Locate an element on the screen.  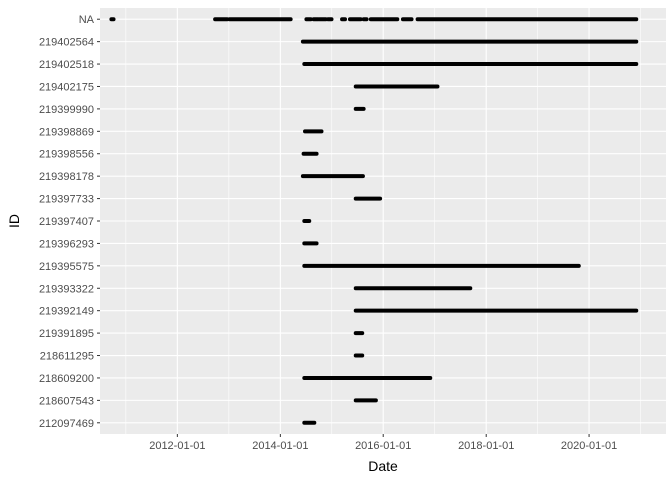
x-axis-title: Date is located at coordinates (383, 466).